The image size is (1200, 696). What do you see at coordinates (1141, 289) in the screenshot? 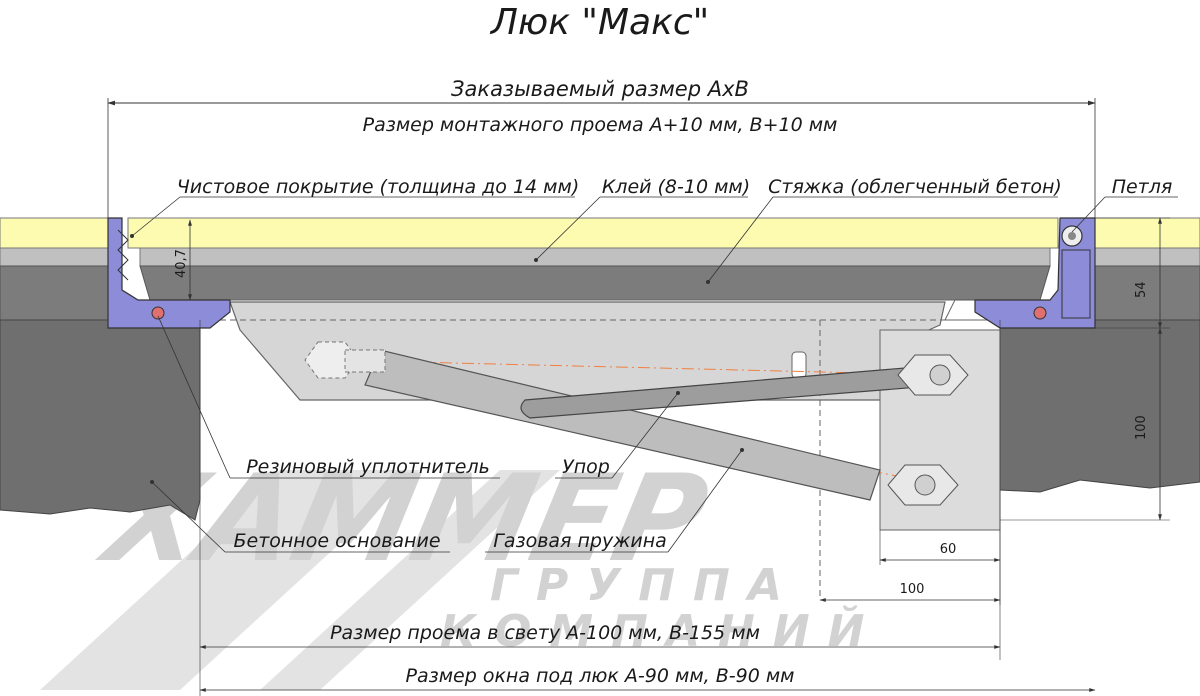
I see `dim-54: 54` at bounding box center [1141, 289].